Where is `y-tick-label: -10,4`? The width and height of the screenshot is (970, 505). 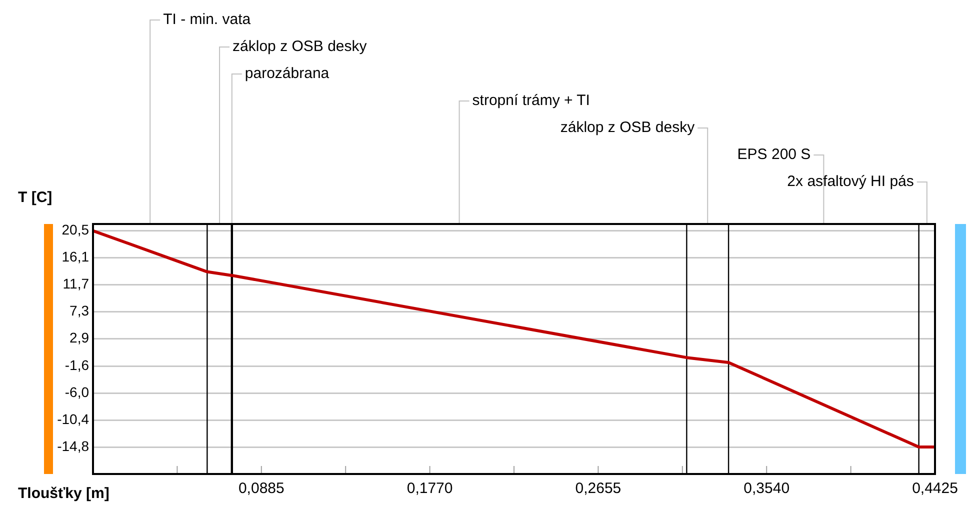
y-tick-label: -10,4 is located at coordinates (73, 418).